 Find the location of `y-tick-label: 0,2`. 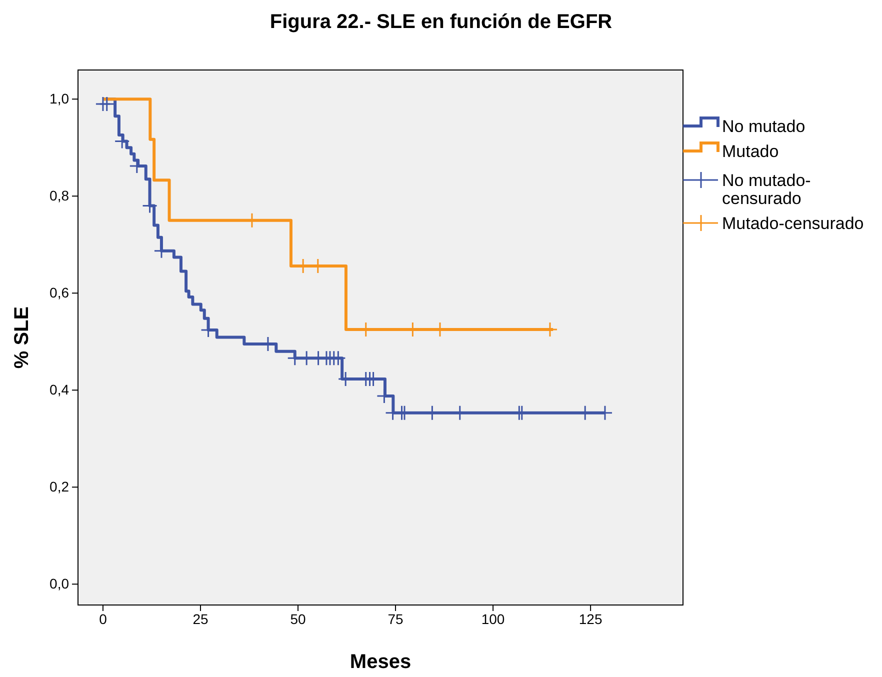

y-tick-label: 0,2 is located at coordinates (60, 486).